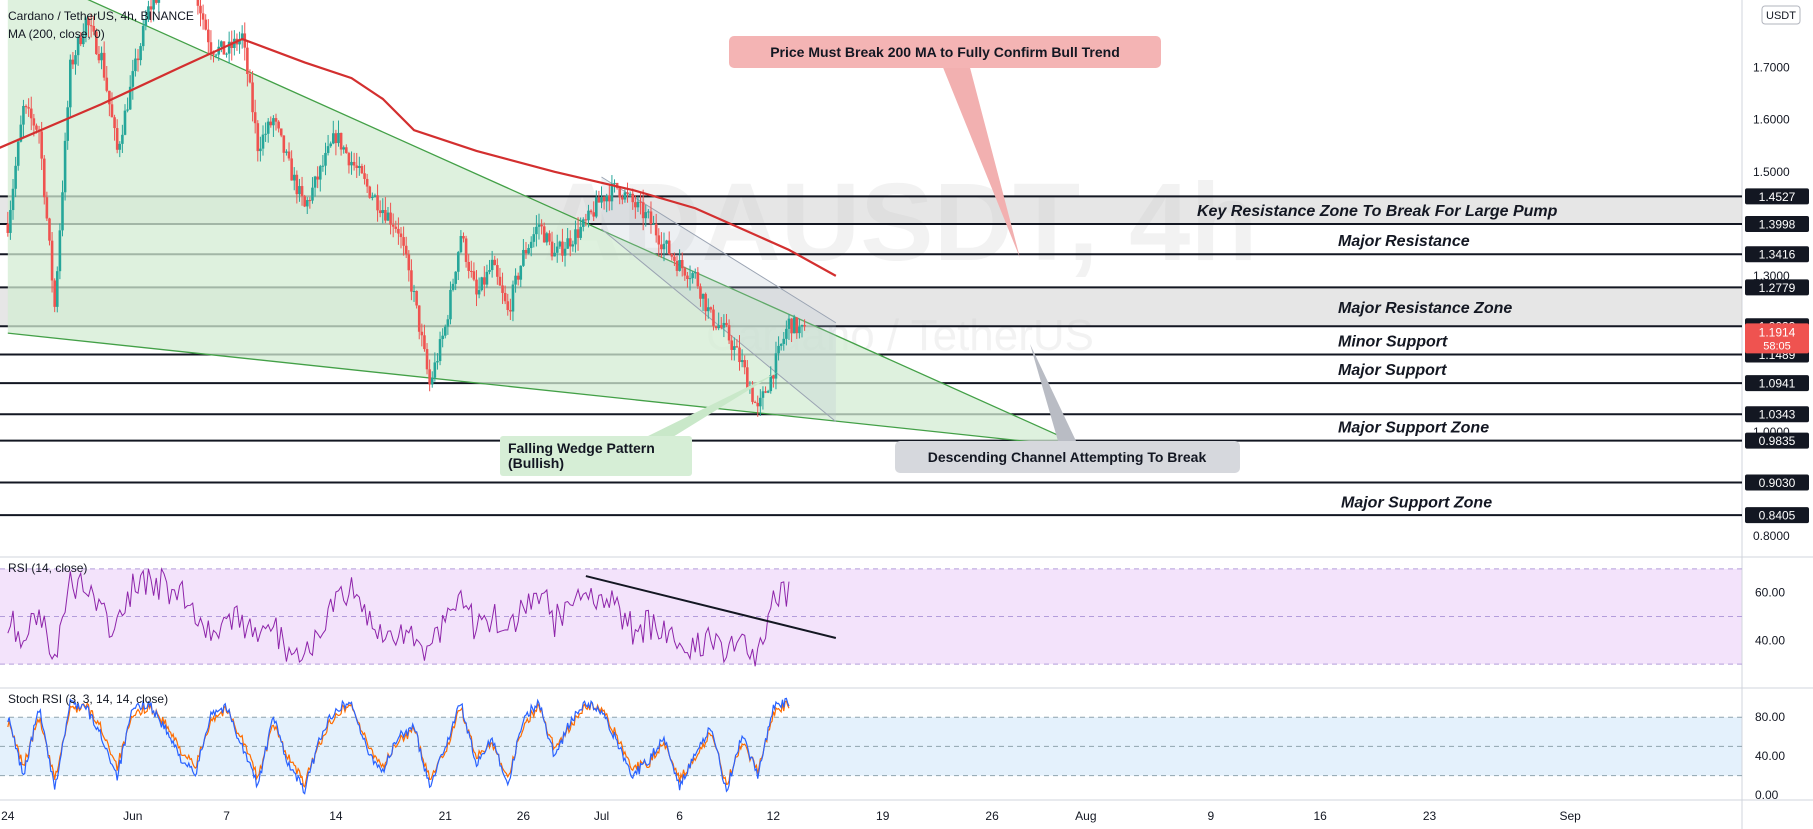  I want to click on rsi-legend: RSI (14, close), so click(47, 568).